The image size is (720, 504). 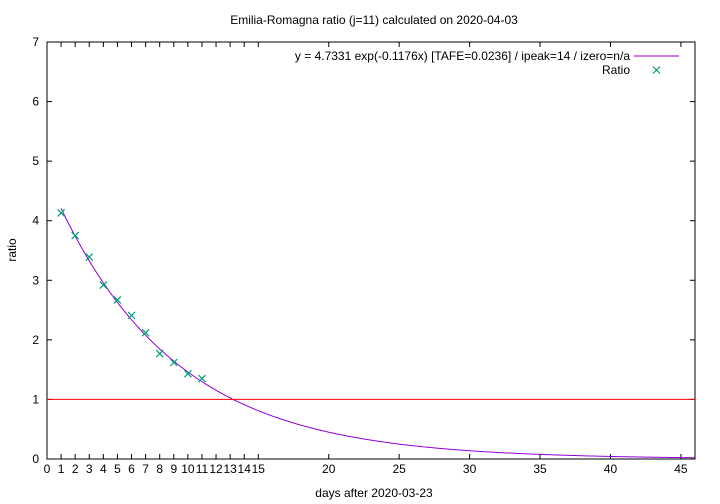 What do you see at coordinates (540, 469) in the screenshot?
I see `x-tick-label: 35` at bounding box center [540, 469].